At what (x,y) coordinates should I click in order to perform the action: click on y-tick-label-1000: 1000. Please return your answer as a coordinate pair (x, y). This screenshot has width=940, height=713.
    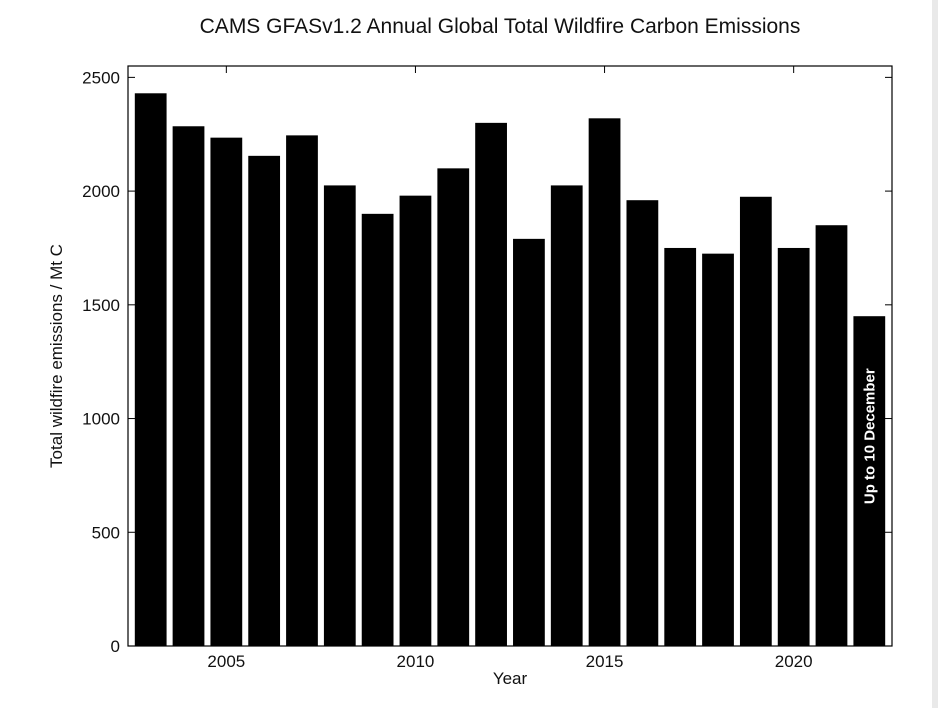
    Looking at the image, I should click on (101, 419).